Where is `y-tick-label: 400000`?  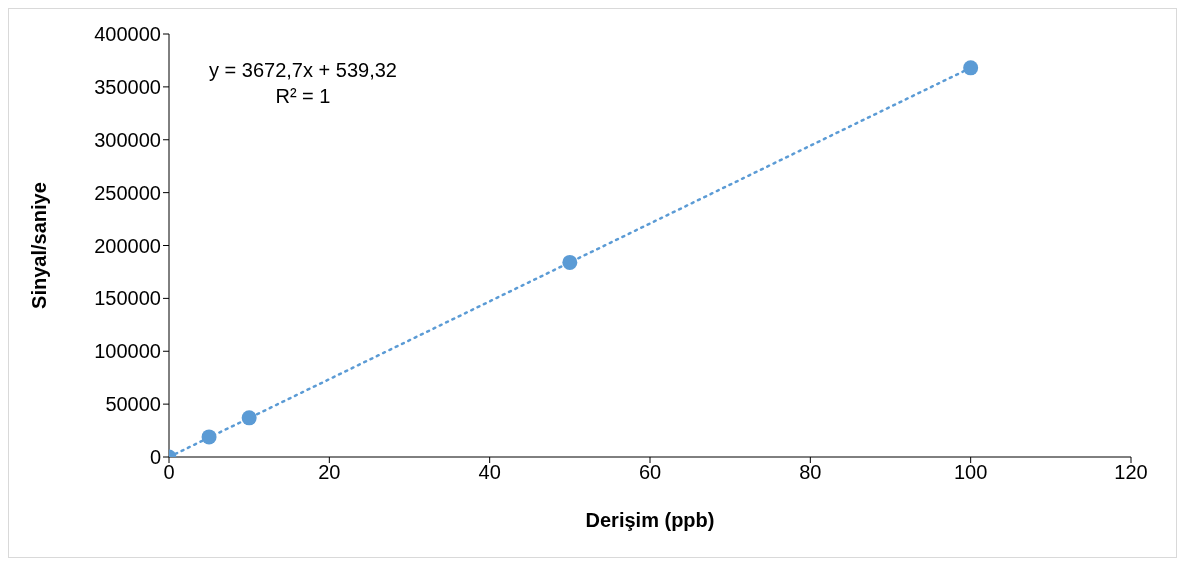 y-tick-label: 400000 is located at coordinates (127, 34).